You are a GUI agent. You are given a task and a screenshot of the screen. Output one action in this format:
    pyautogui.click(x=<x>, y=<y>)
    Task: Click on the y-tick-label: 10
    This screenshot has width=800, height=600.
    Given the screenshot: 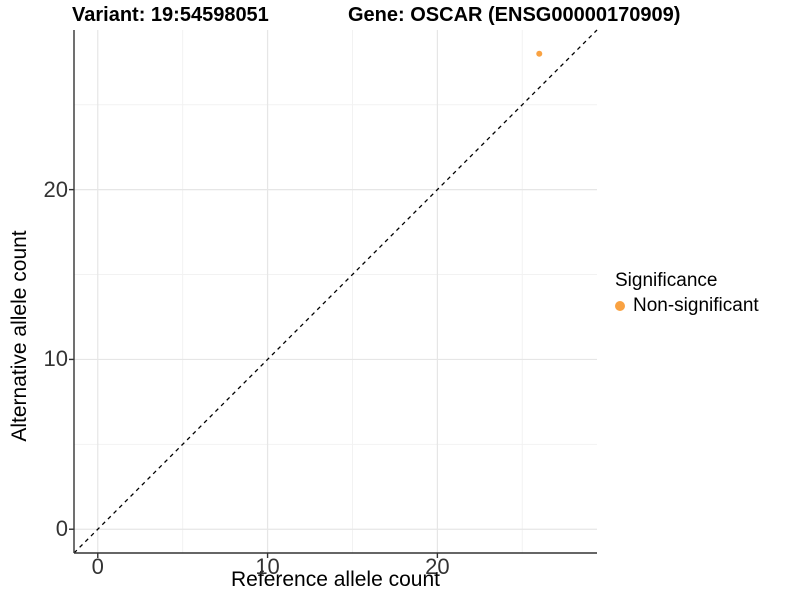 What is the action you would take?
    pyautogui.click(x=55, y=359)
    